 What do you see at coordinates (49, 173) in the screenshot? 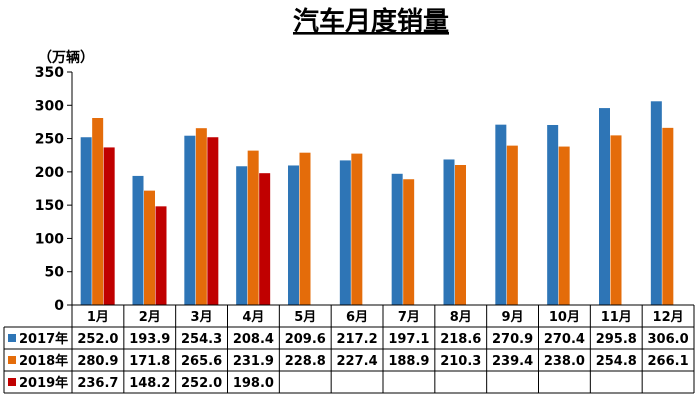
I see `y-tick-label: 200` at bounding box center [49, 173].